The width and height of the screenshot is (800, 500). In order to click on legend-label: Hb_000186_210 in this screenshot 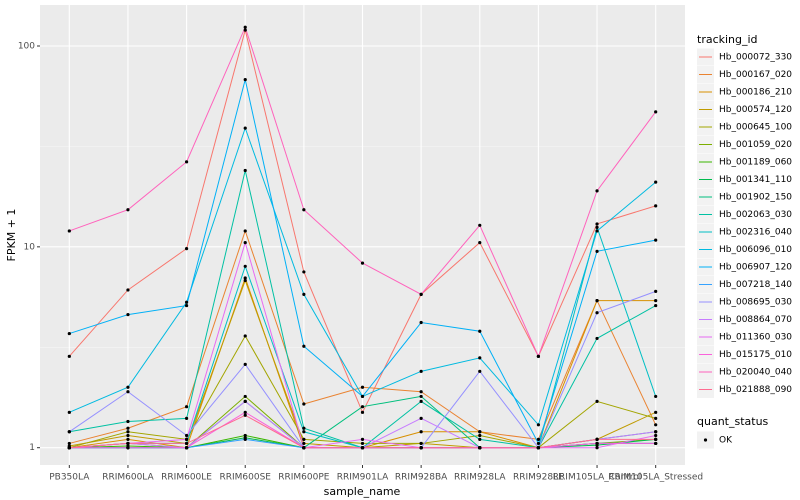, I will do `click(755, 93)`.